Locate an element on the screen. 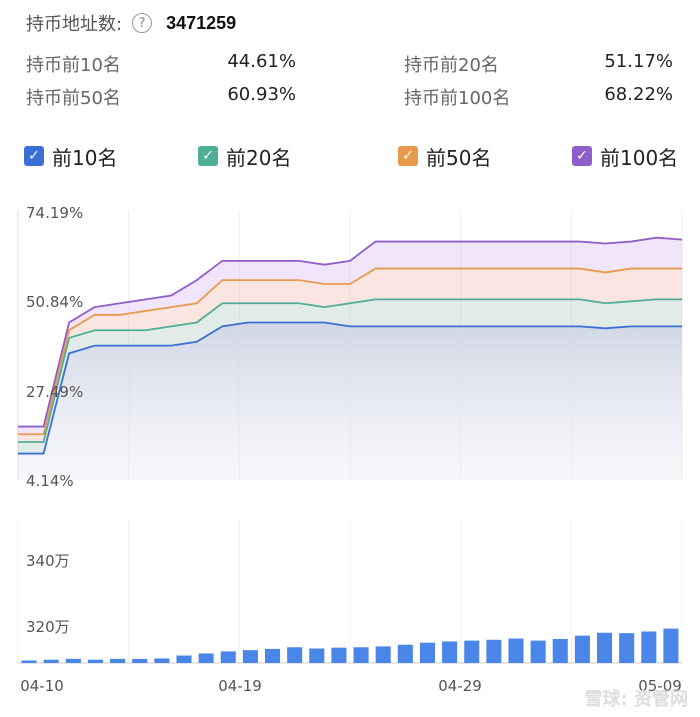 This screenshot has width=700, height=717. legend-top20: ✓ 前20名 is located at coordinates (245, 156).